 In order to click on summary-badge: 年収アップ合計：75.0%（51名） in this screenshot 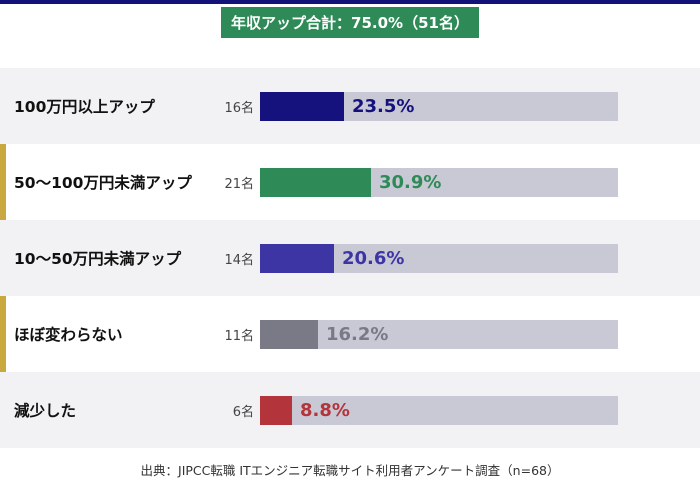, I will do `click(350, 22)`.